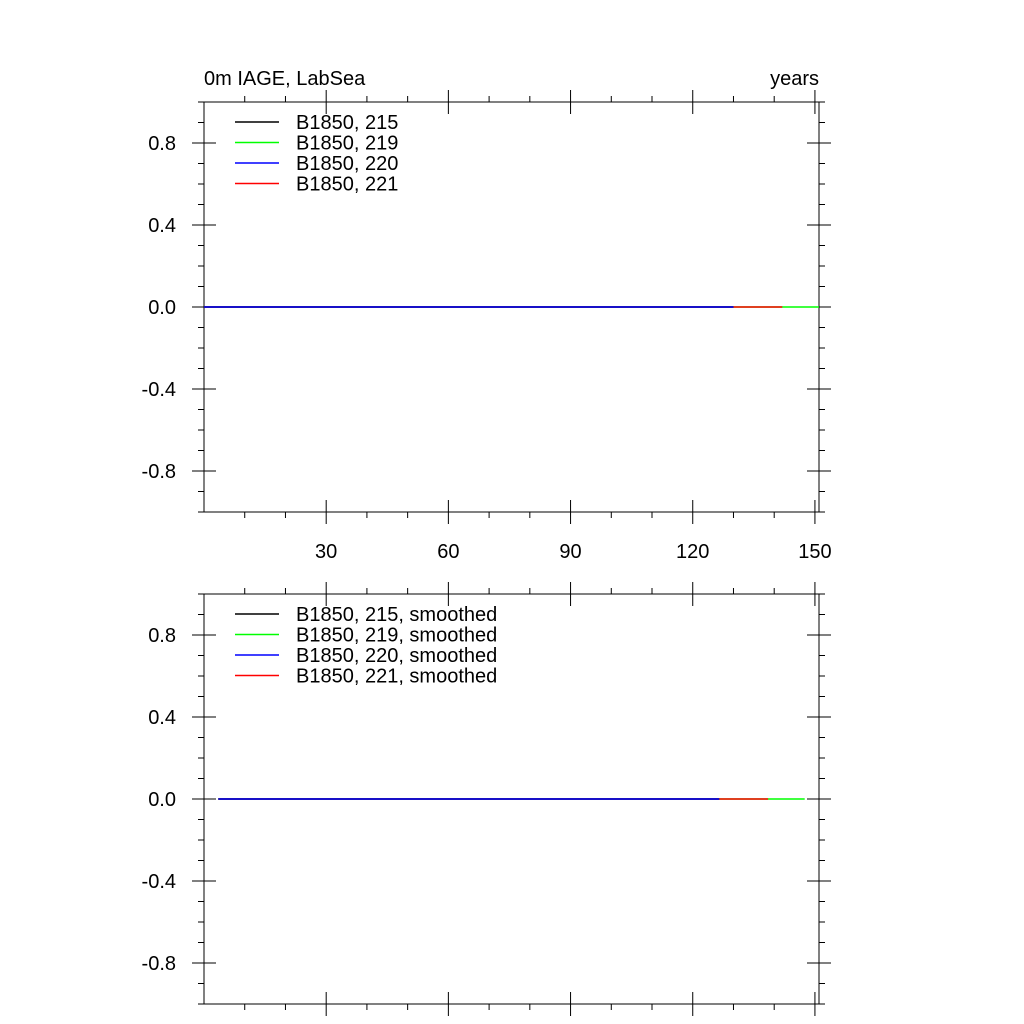 This screenshot has height=1024, width=1024. I want to click on legend-label-1: B1850, 215, smoothed, so click(396, 615).